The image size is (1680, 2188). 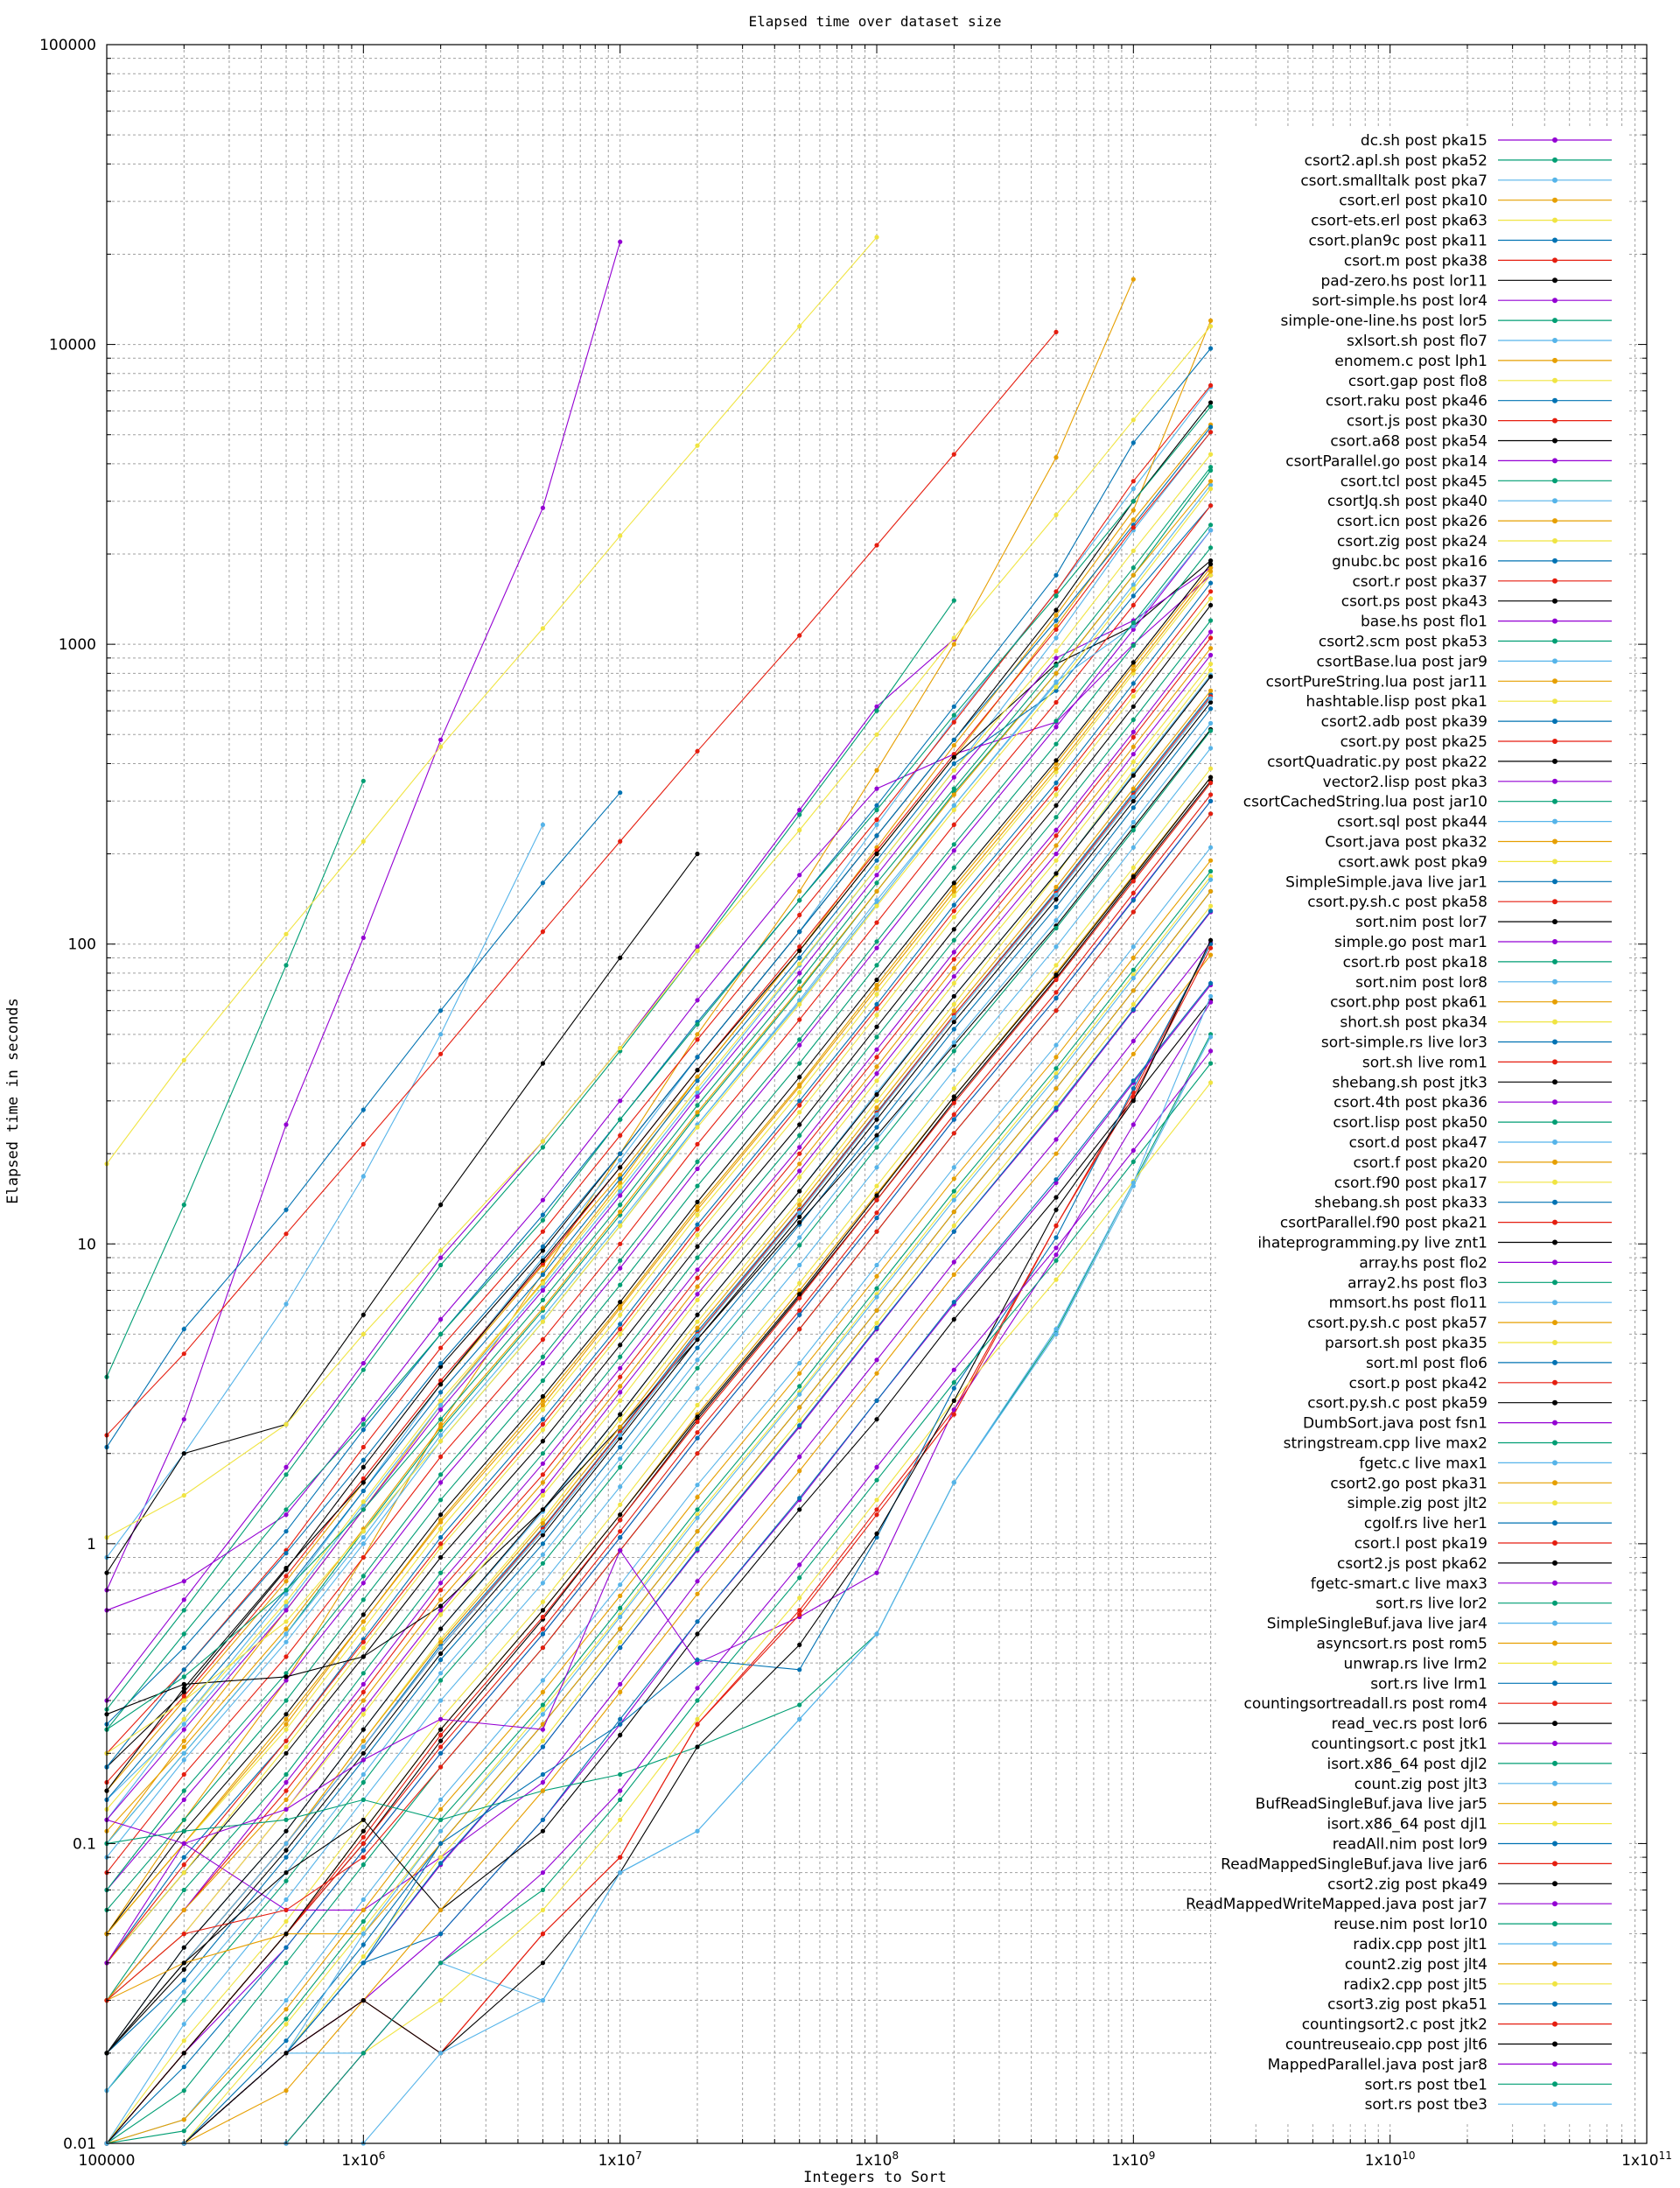 What do you see at coordinates (1471, 1483) in the screenshot?
I see `legend-entry: csort2.go post pka31` at bounding box center [1471, 1483].